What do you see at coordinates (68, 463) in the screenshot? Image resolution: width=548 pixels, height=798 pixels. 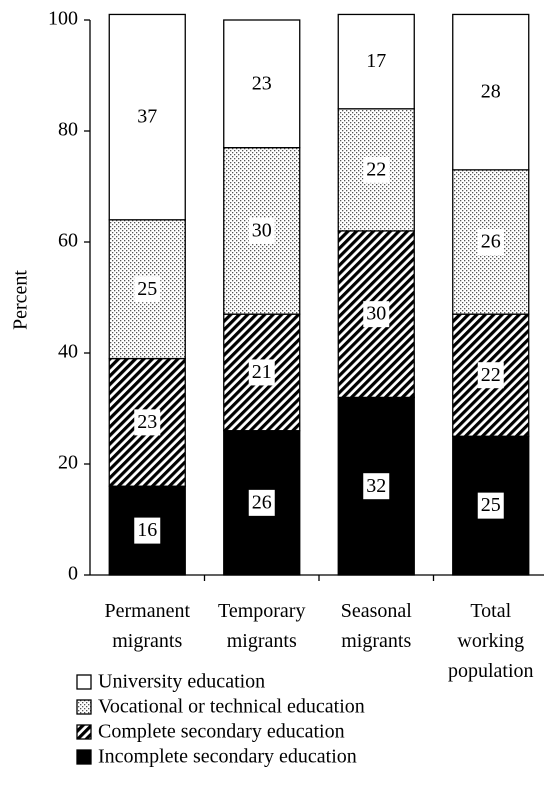 I see `y-tick-label: 20` at bounding box center [68, 463].